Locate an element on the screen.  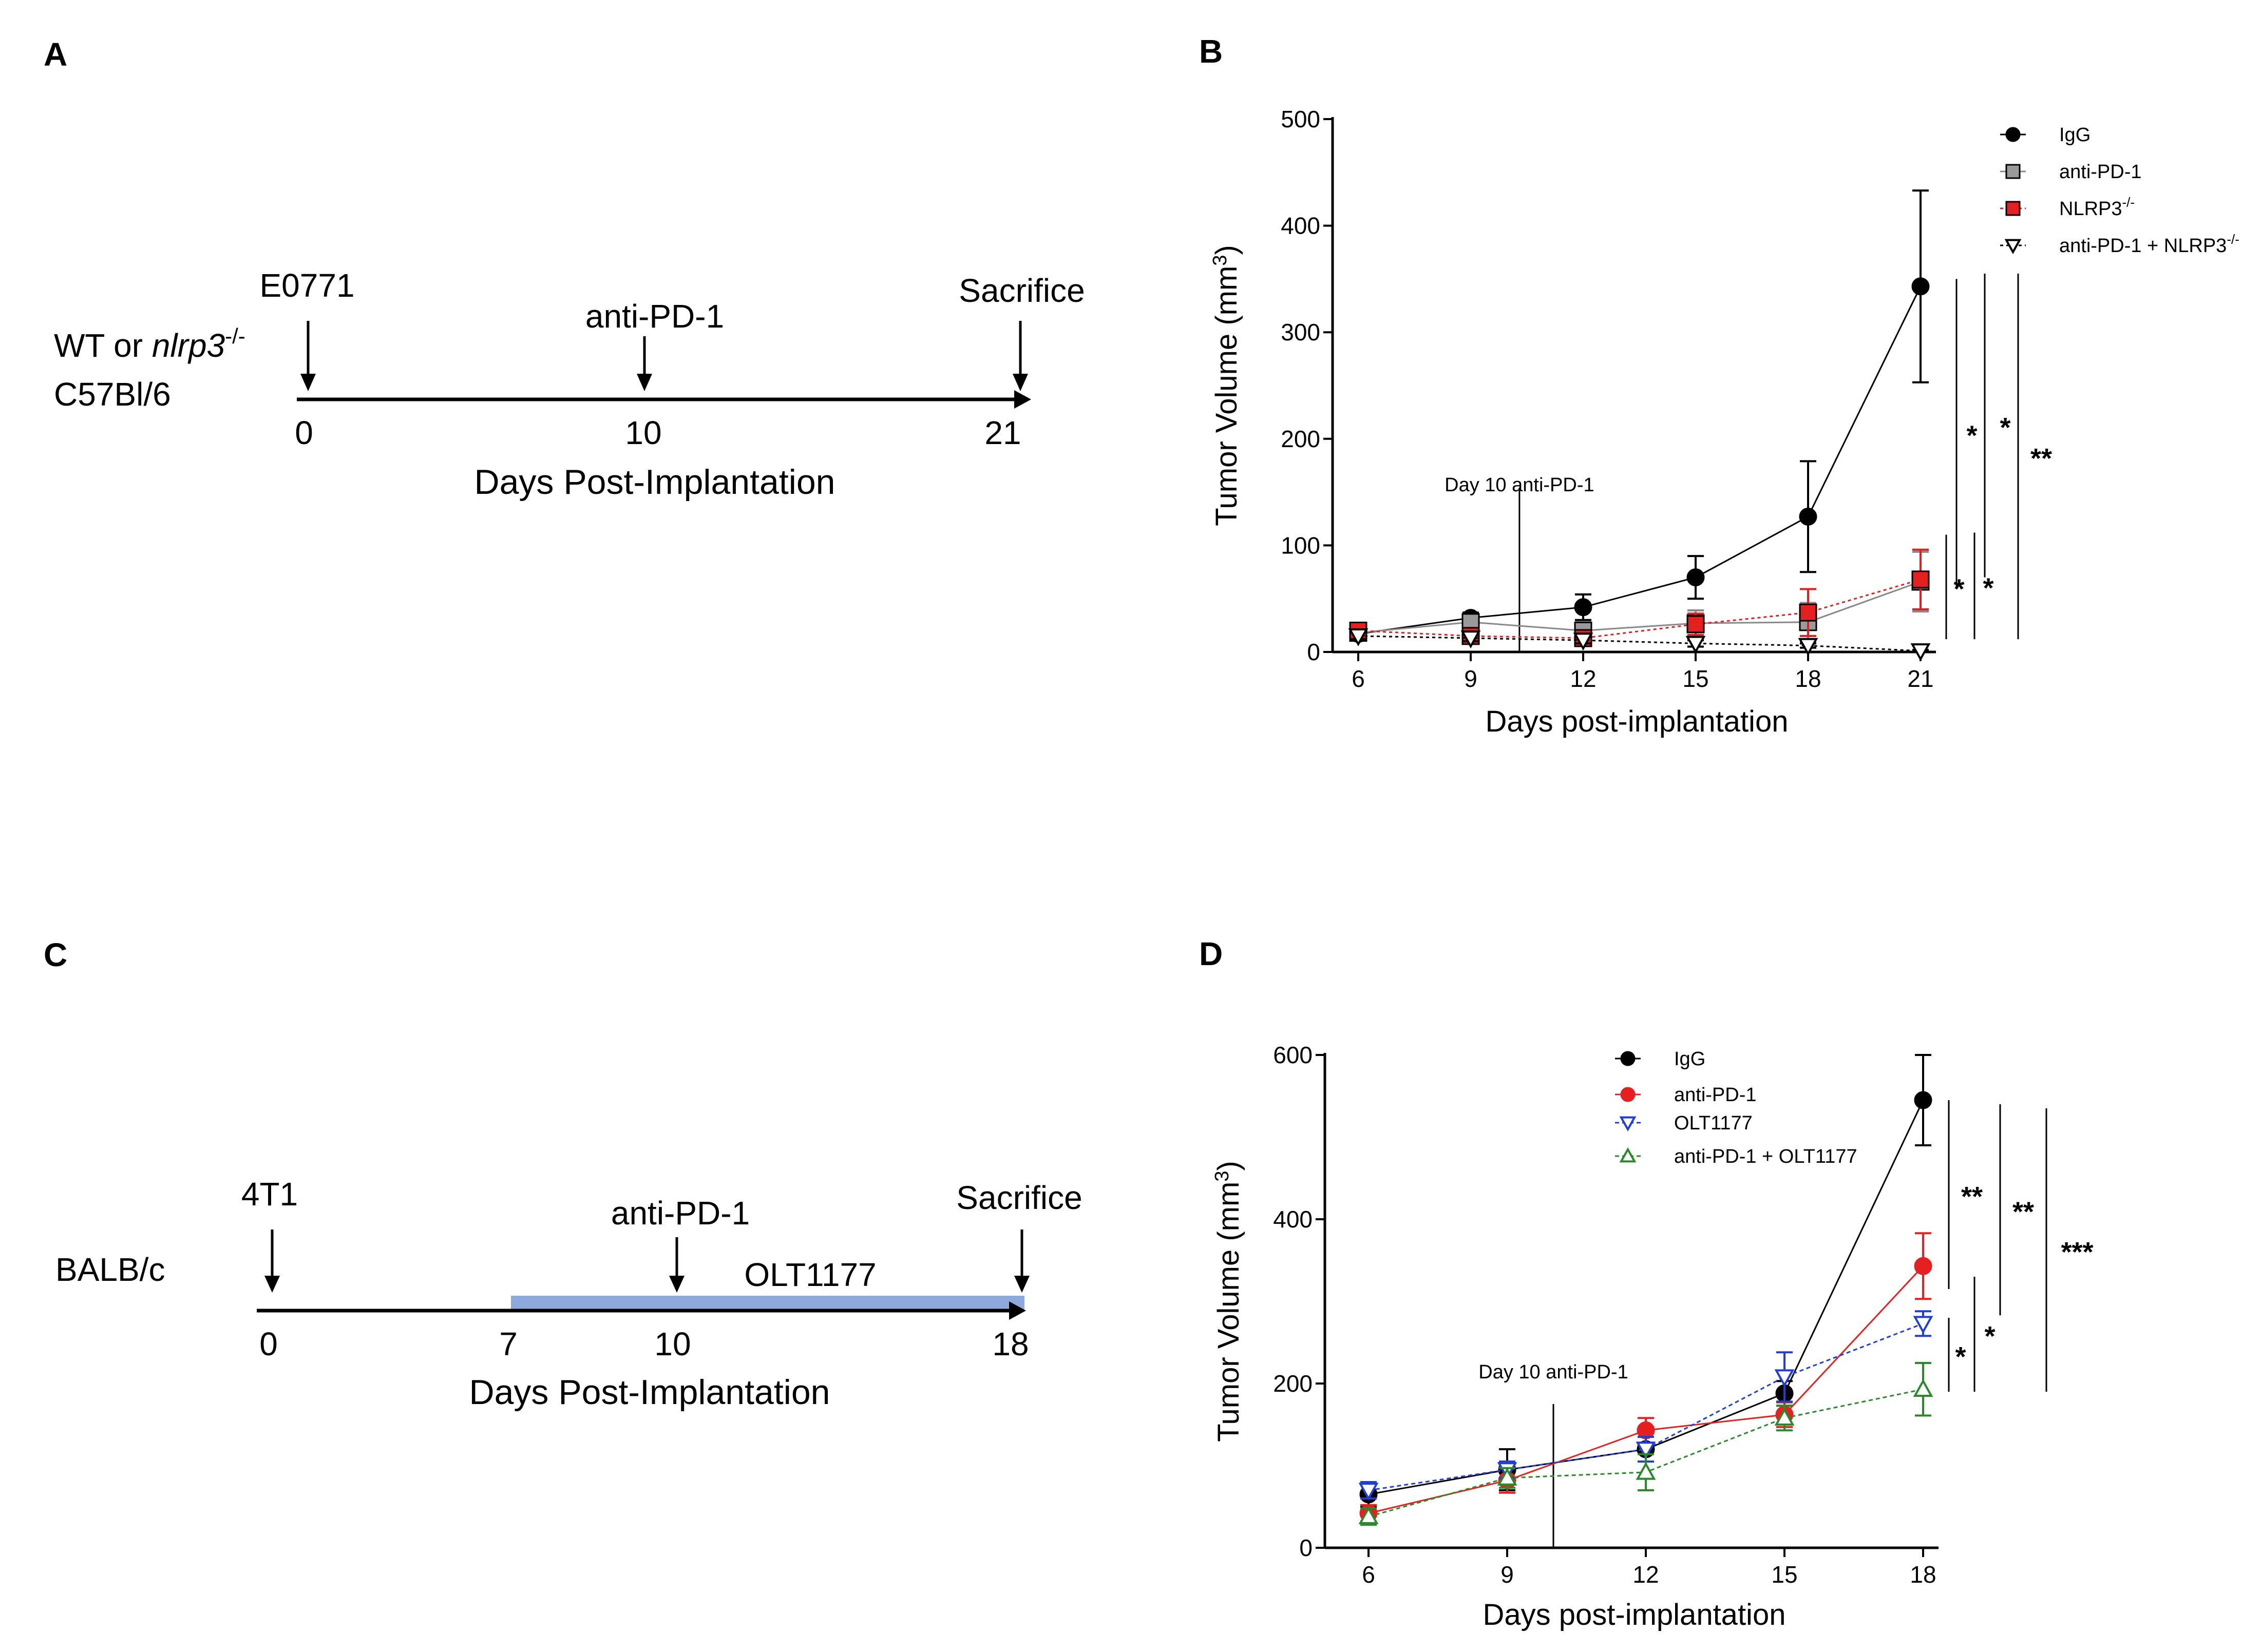
event-arrow-antipd1-a-head is located at coordinates (644, 382).